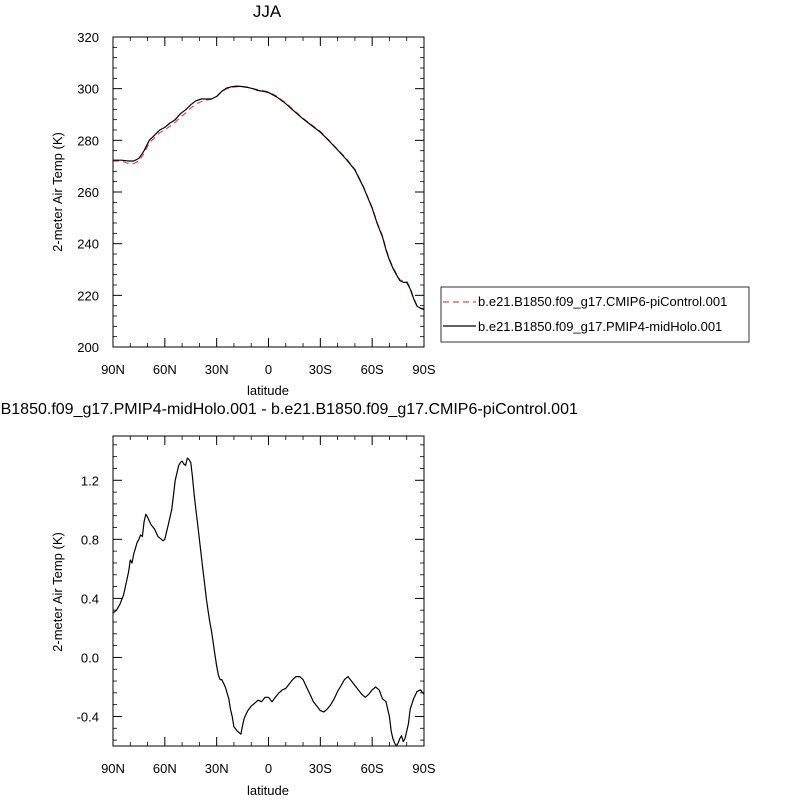 This screenshot has width=800, height=800. Describe the element at coordinates (90, 539) in the screenshot. I see `bottom-ytick-label: 0.8` at that location.